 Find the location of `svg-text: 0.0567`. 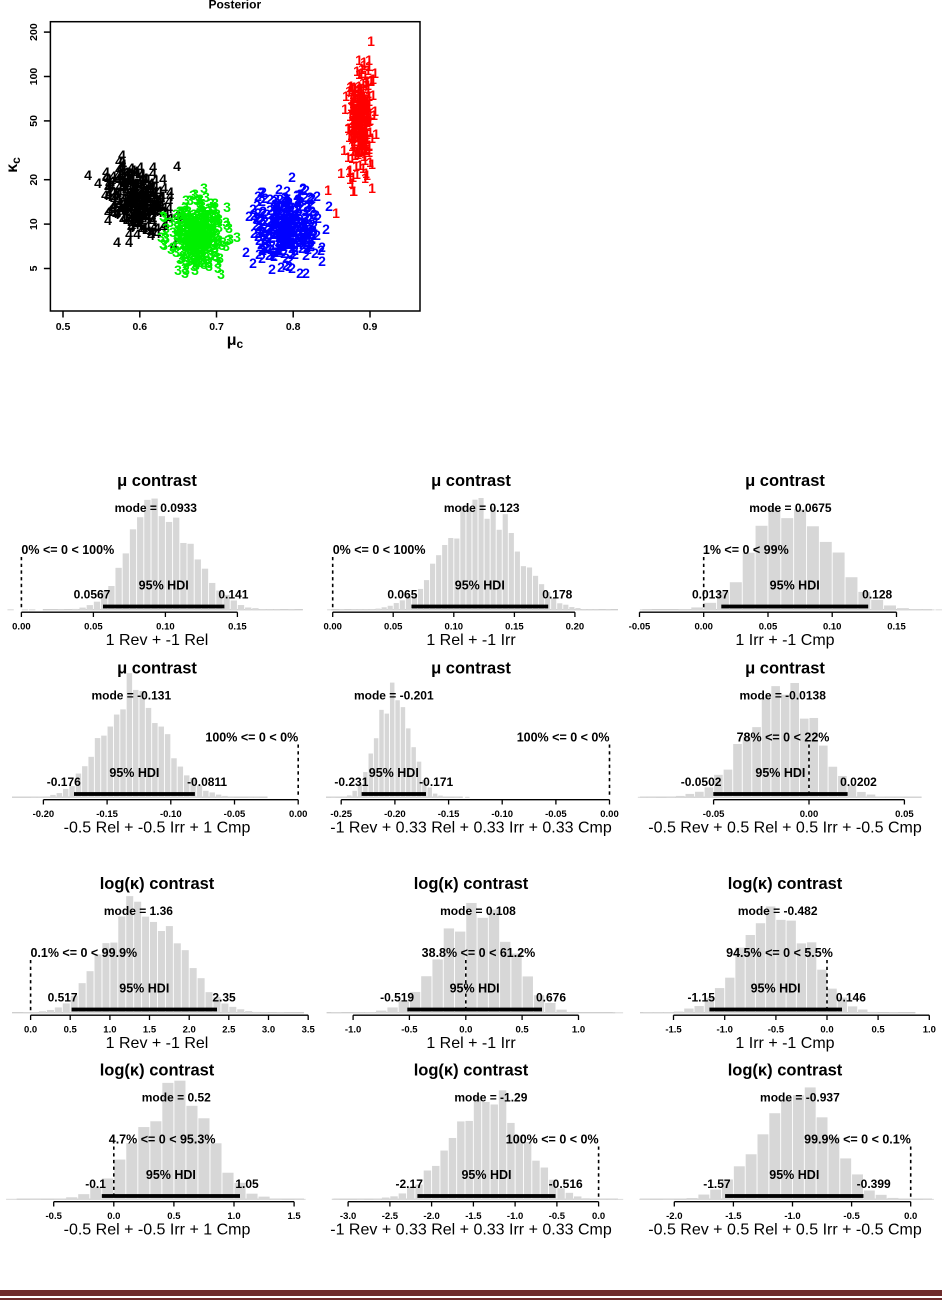

svg-text: 0.0567 is located at coordinates (92, 595).